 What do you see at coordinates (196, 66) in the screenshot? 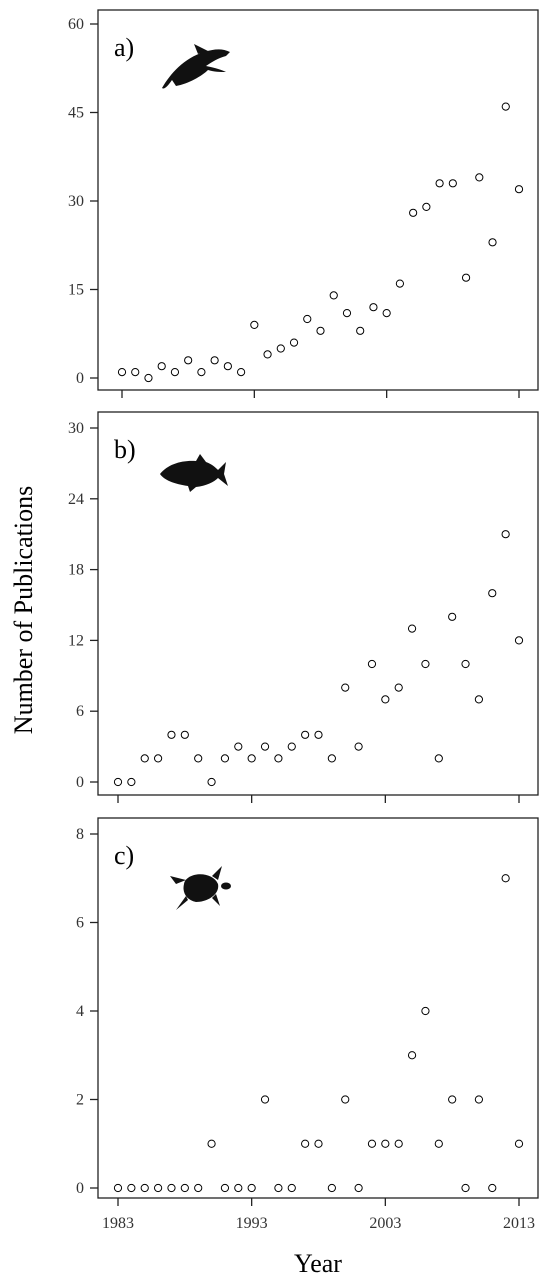
I see `dolphin-icon` at bounding box center [196, 66].